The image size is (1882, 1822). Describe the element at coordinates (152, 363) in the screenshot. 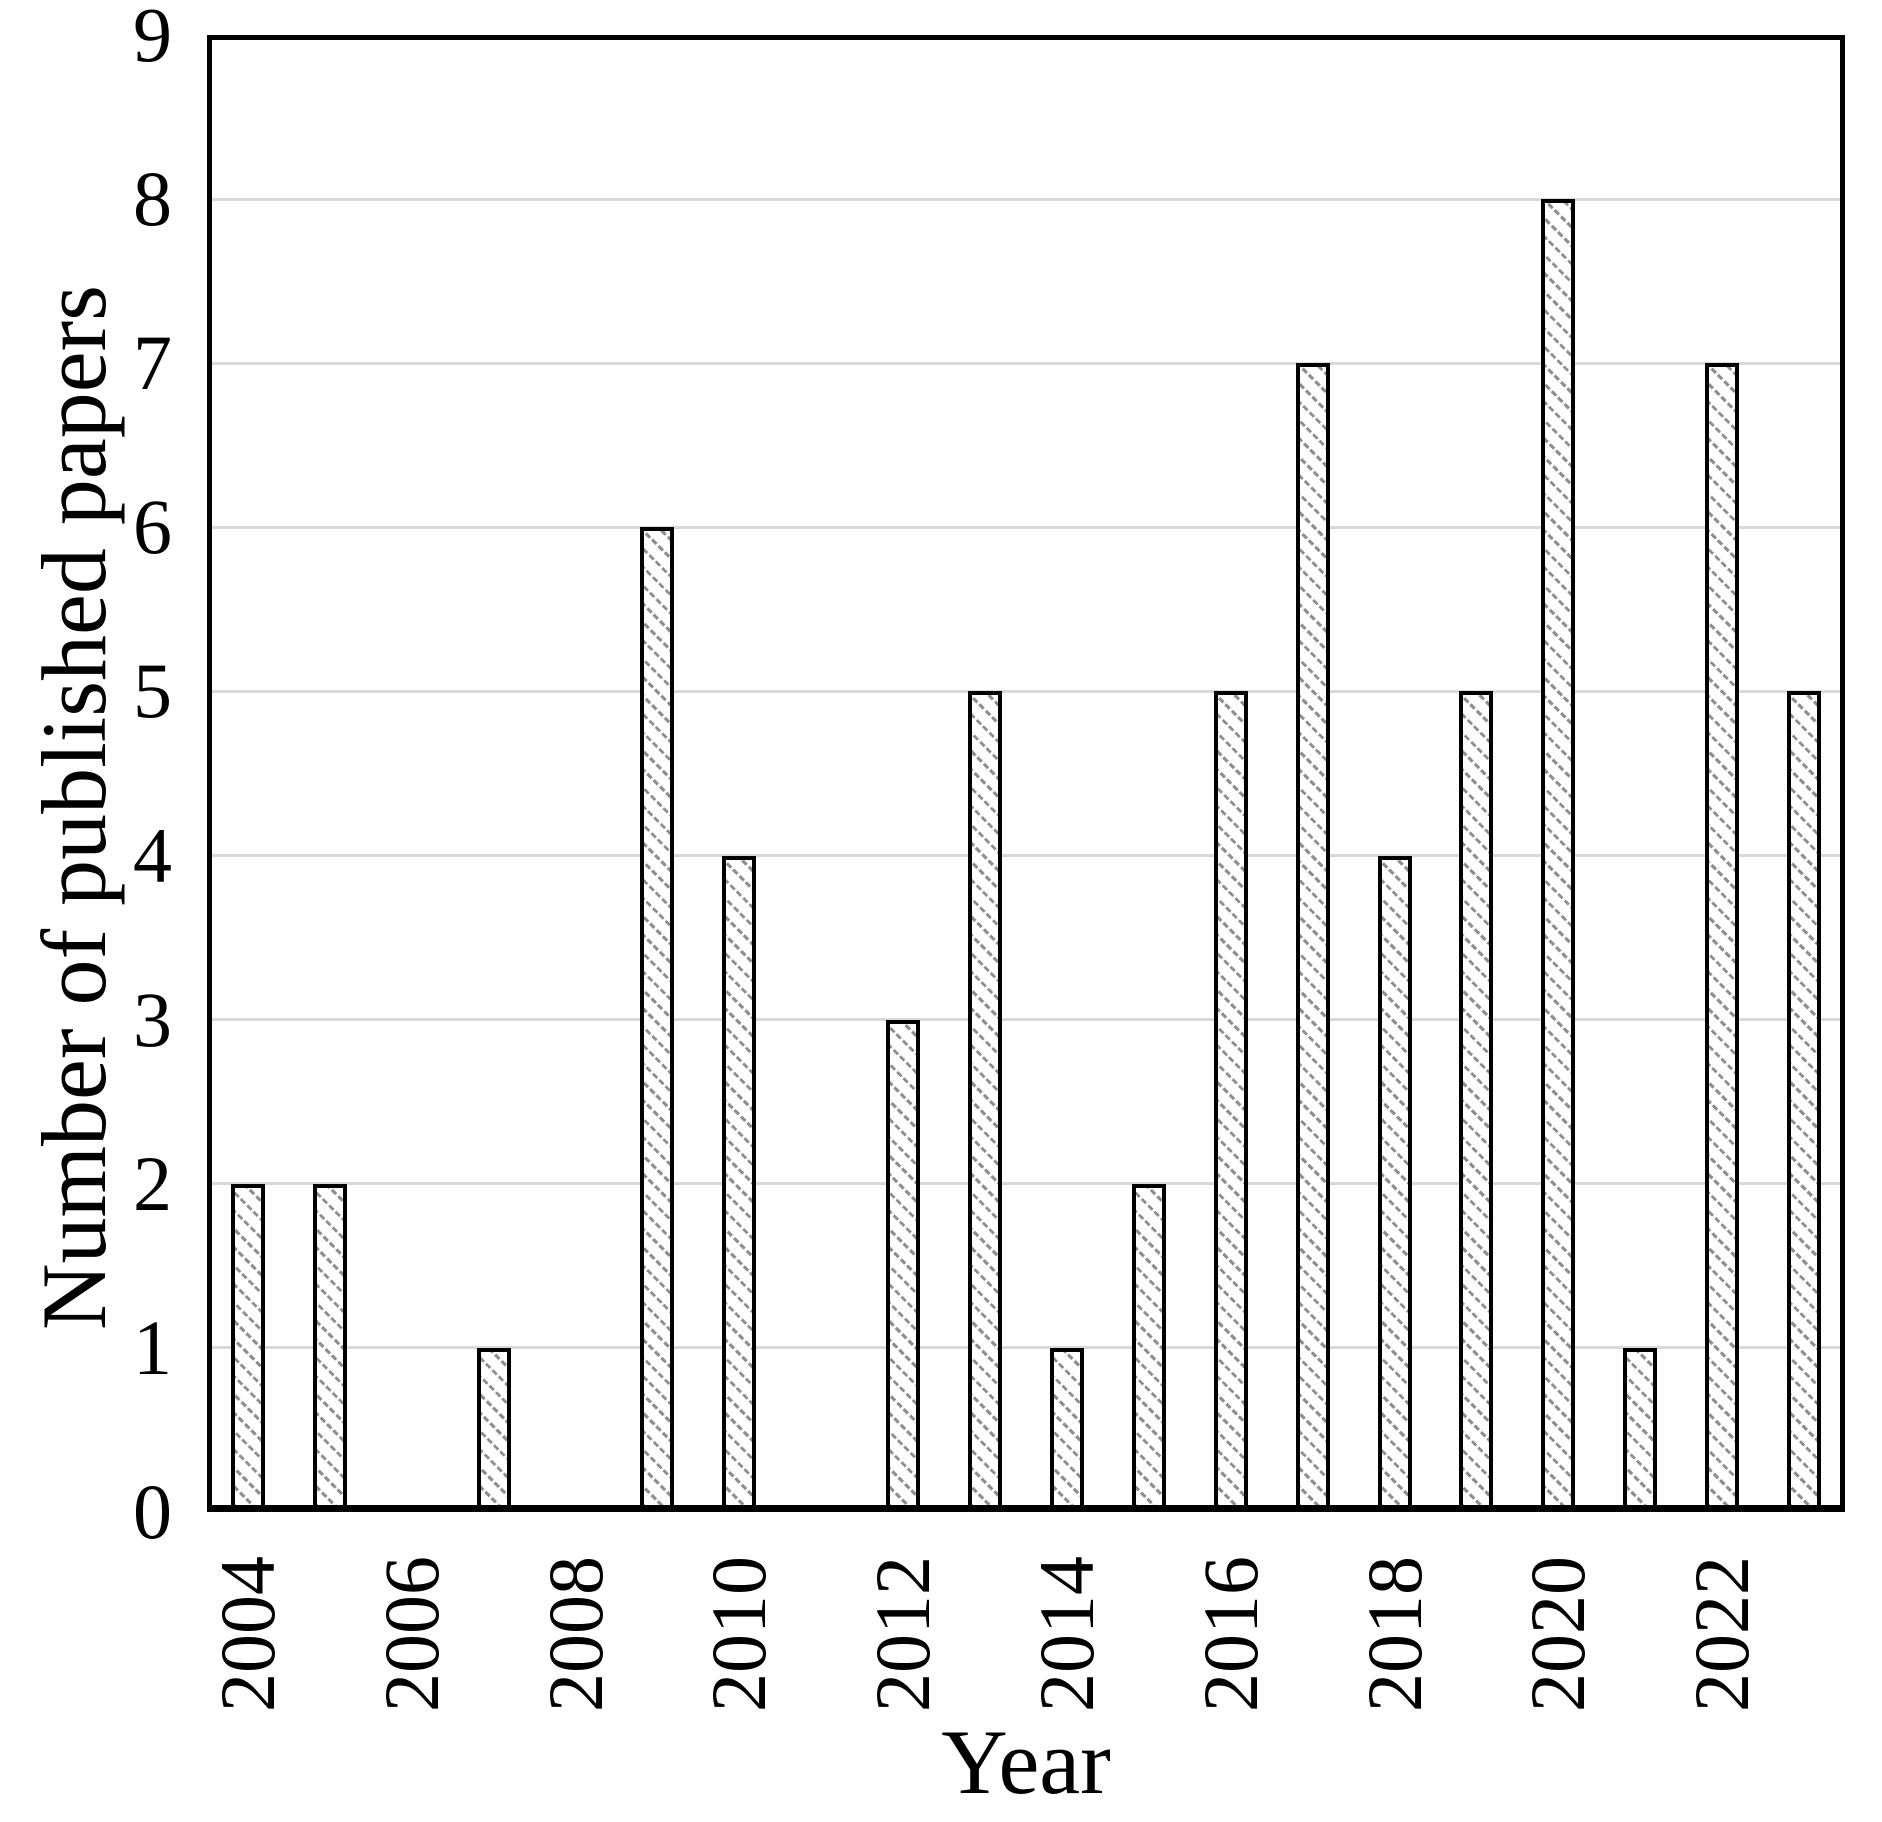

I see `y-tick-label-7: 7` at that location.